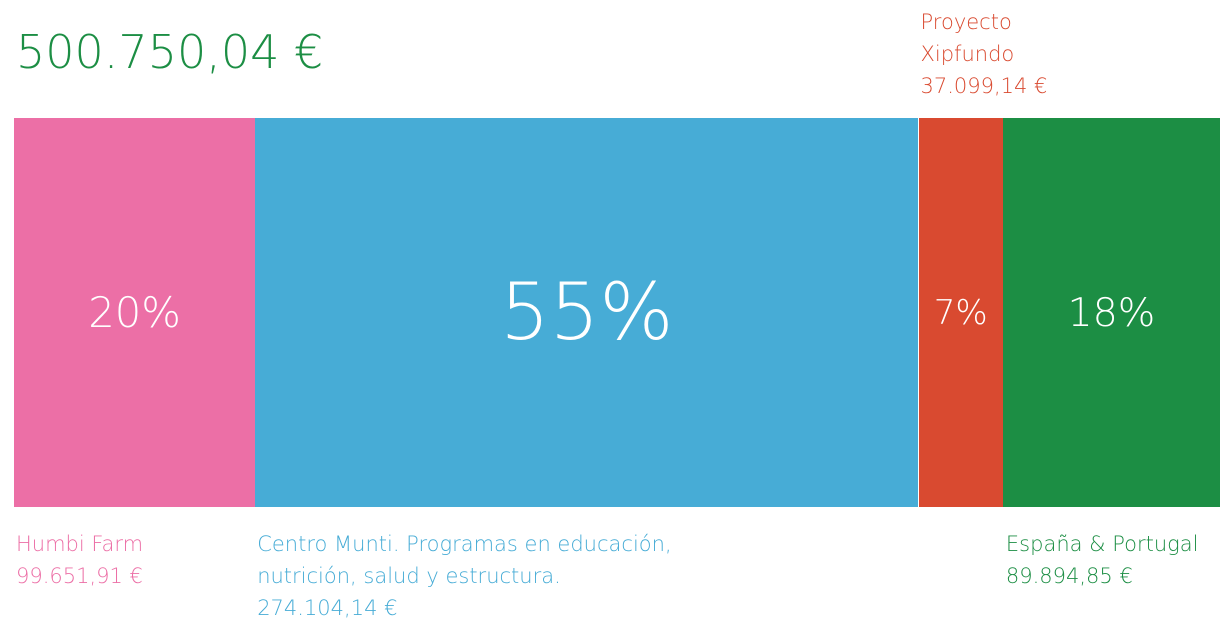 This screenshot has height=624, width=1220. I want to click on amount-label: 99.651,91 €, so click(79, 576).